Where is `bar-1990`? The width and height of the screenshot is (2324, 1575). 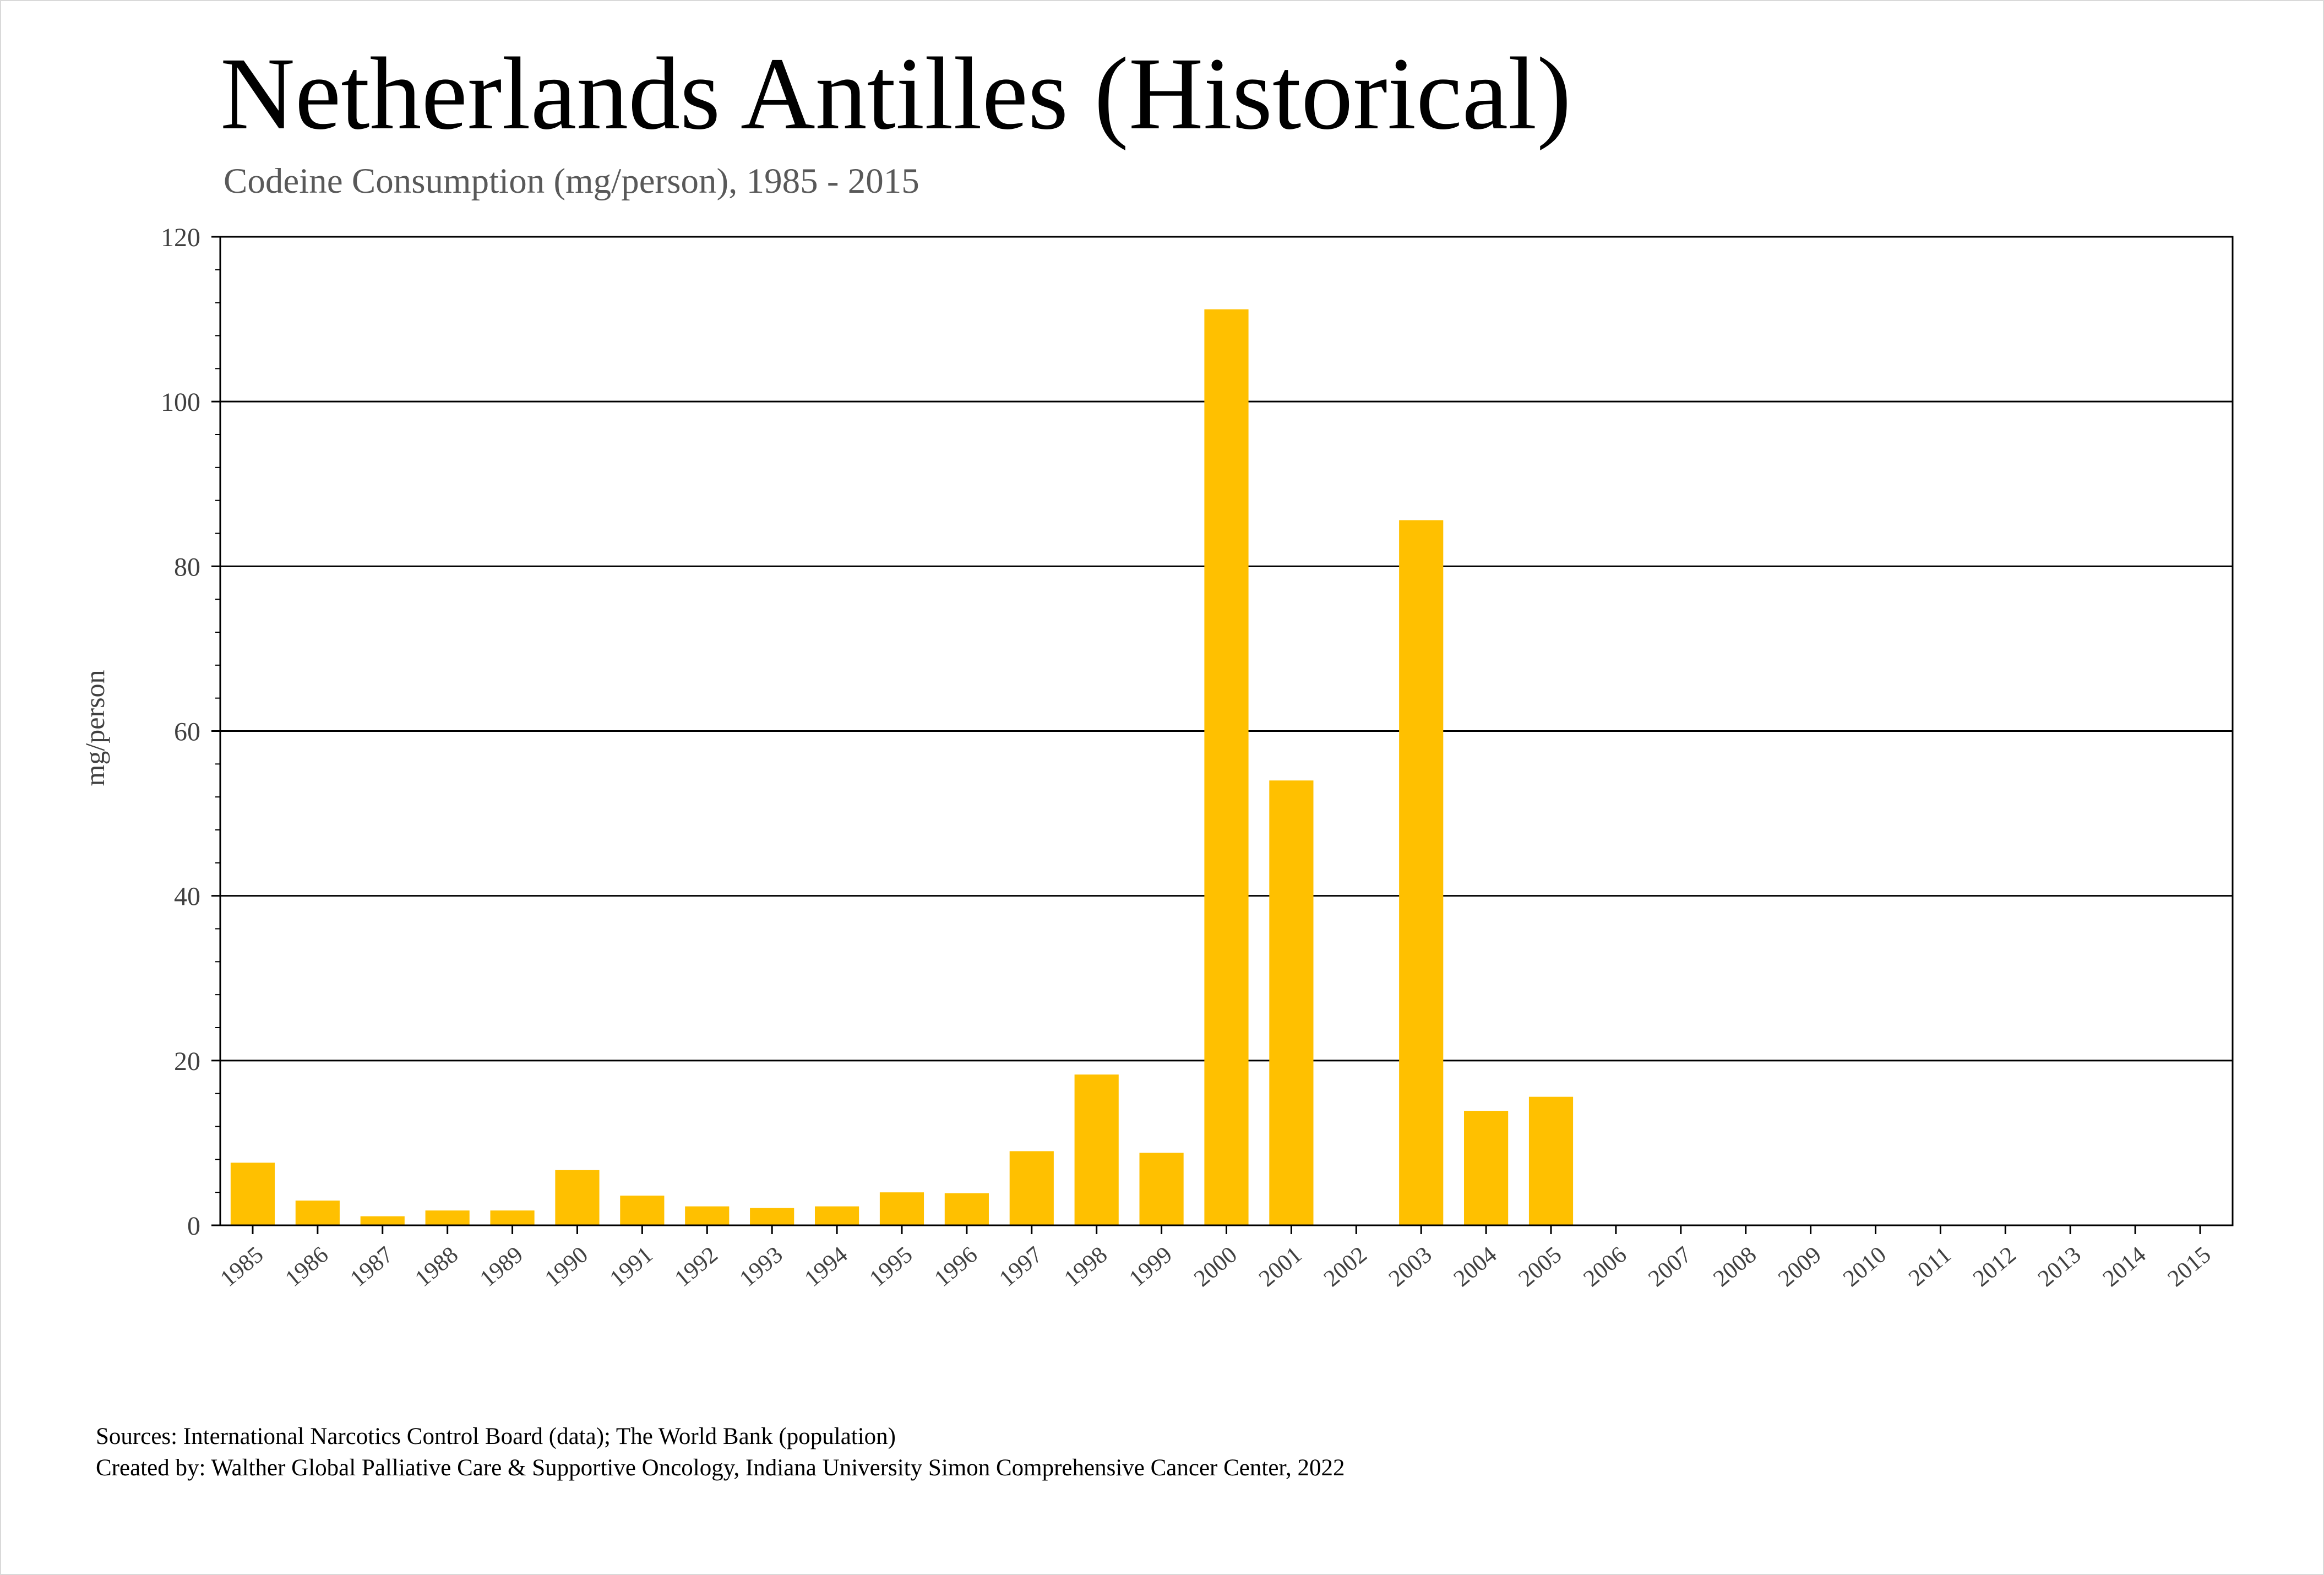 bar-1990 is located at coordinates (577, 1197).